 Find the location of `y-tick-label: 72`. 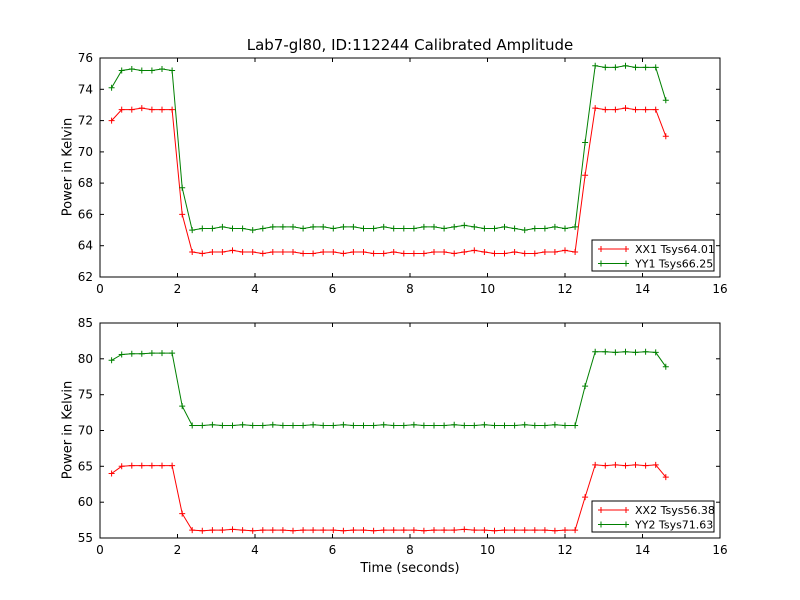

y-tick-label: 72 is located at coordinates (85, 121).